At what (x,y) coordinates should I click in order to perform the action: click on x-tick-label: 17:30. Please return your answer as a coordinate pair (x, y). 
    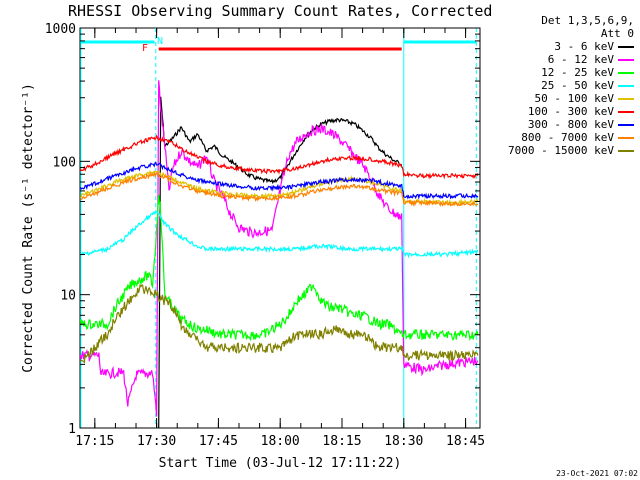
    Looking at the image, I should click on (156, 441).